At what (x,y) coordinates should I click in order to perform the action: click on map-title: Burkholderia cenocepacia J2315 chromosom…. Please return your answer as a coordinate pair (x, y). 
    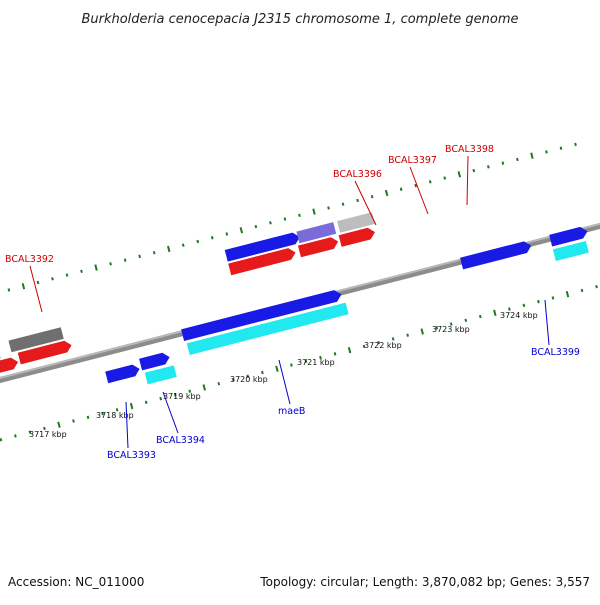
    Looking at the image, I should click on (299, 19).